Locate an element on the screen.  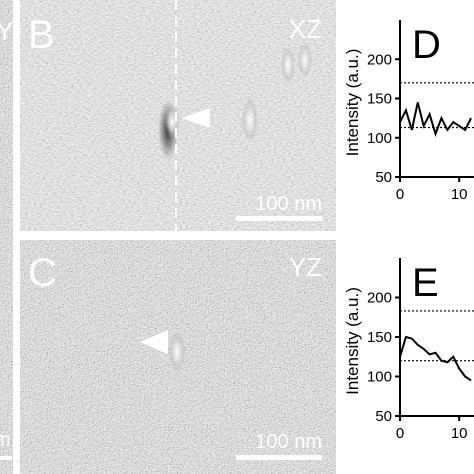
panel-letter: B is located at coordinates (41, 35).